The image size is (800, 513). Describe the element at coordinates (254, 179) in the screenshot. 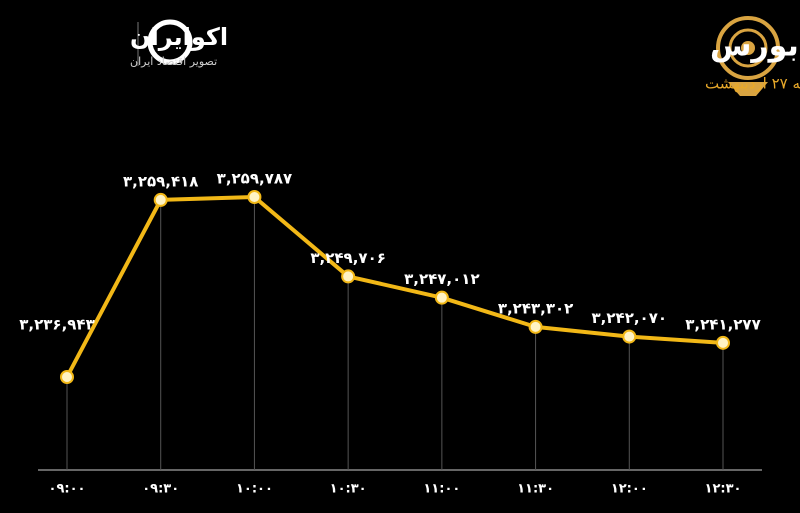

I see `value-label: ۳,۲۵۹,۷۸۷` at that location.